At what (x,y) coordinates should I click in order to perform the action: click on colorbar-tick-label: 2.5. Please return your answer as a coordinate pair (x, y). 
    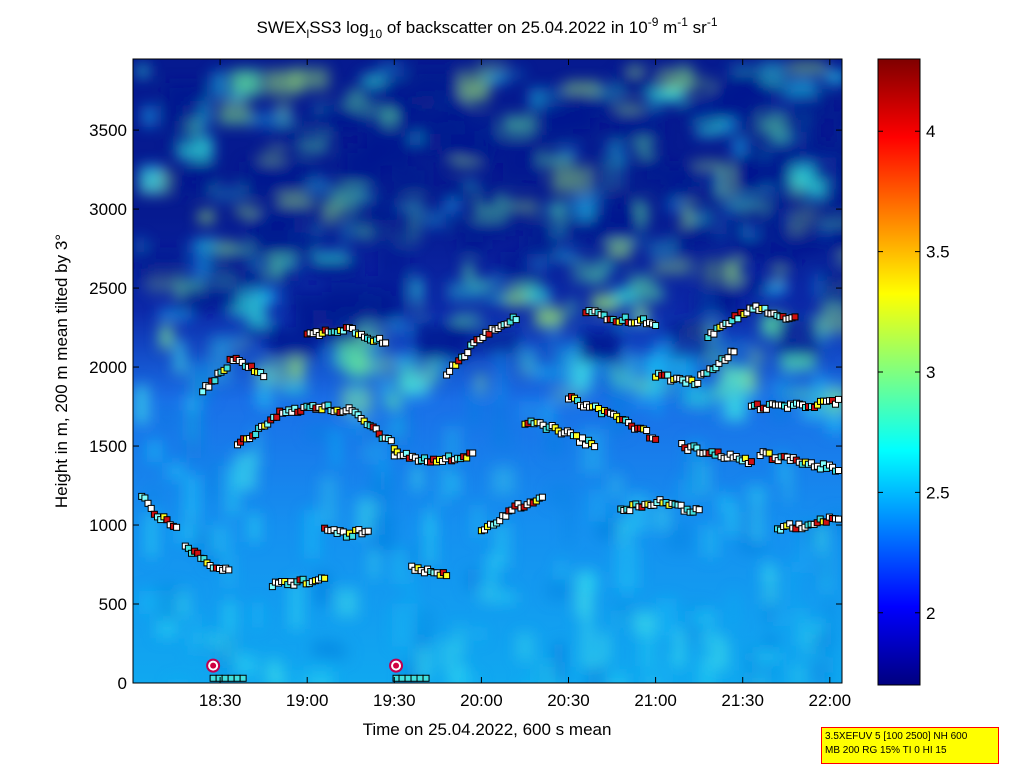
    Looking at the image, I should click on (938, 492).